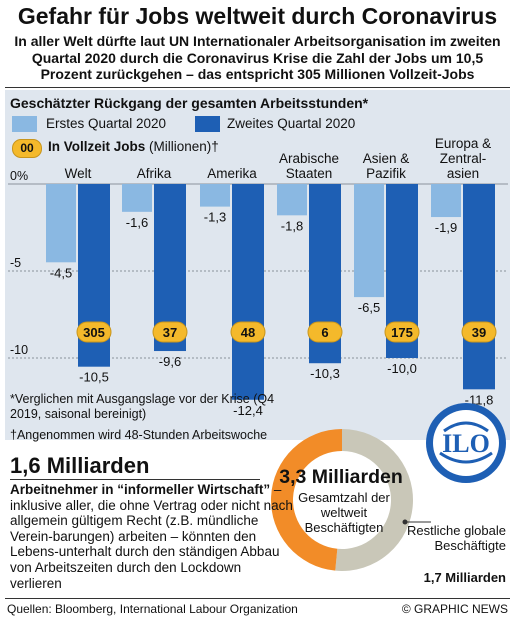 The width and height of the screenshot is (515, 620). Describe the element at coordinates (405, 522) in the screenshot. I see `donut-leader-dot` at that location.